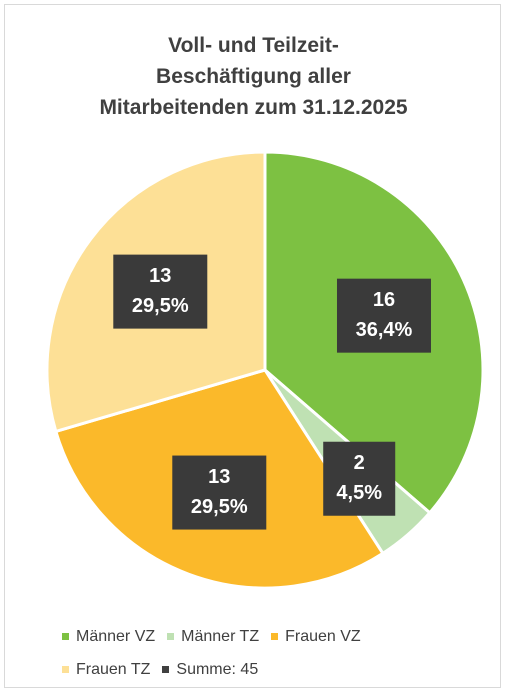  I want to click on title-line: Beschäftigung aller, so click(253, 76).